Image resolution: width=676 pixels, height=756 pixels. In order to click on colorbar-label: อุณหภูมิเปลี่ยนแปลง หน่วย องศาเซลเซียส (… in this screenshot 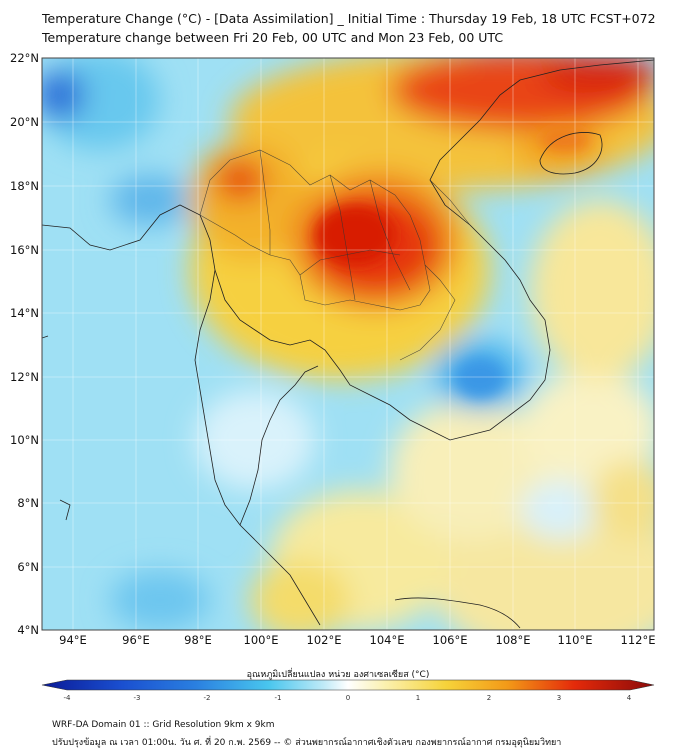, I will do `click(338, 675)`.